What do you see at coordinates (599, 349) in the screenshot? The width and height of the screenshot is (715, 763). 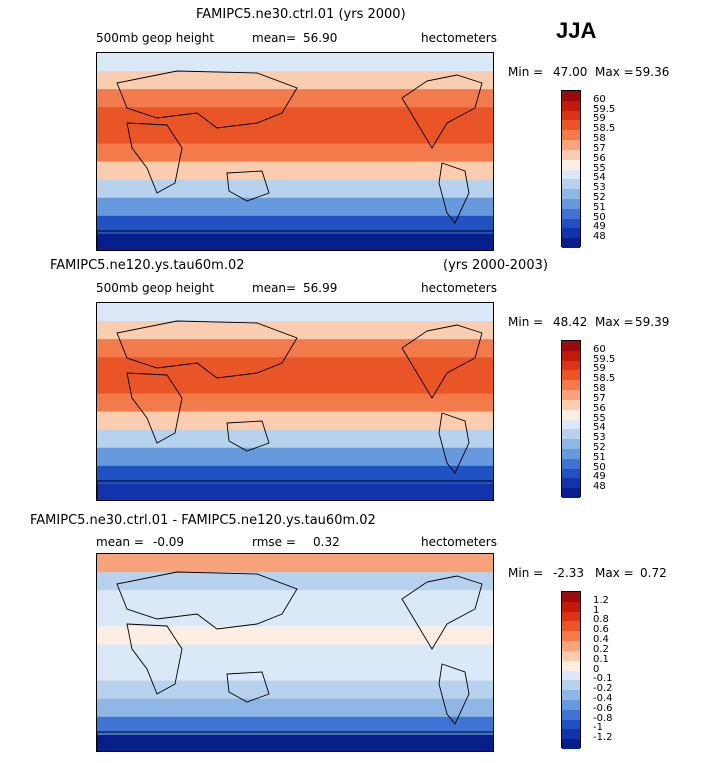 I see `colorbar-tick-label: 60` at bounding box center [599, 349].